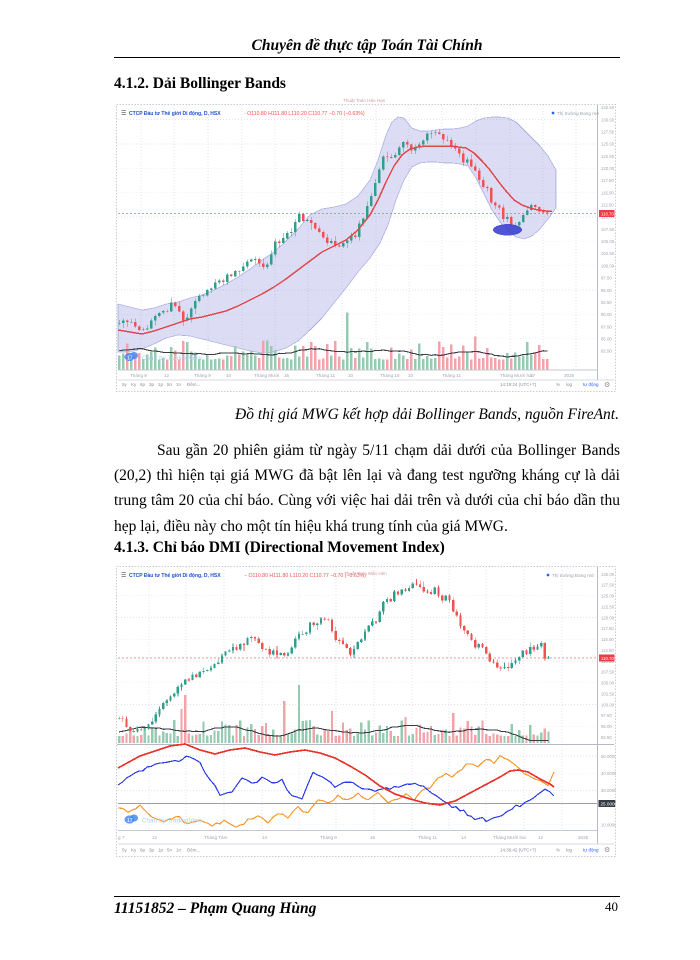 This screenshot has height=960, width=700. I want to click on svg-text: Tháng Mười, so click(266, 375).